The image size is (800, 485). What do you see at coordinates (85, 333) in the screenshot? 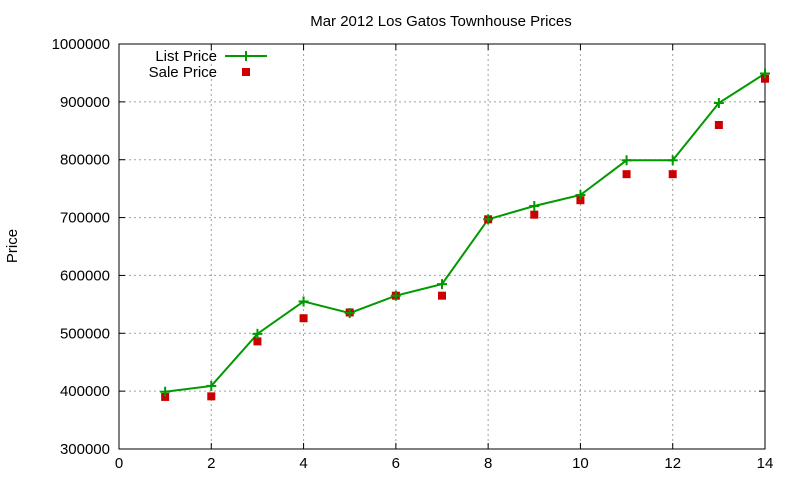
I see `y-tick-label: 500000` at bounding box center [85, 333].